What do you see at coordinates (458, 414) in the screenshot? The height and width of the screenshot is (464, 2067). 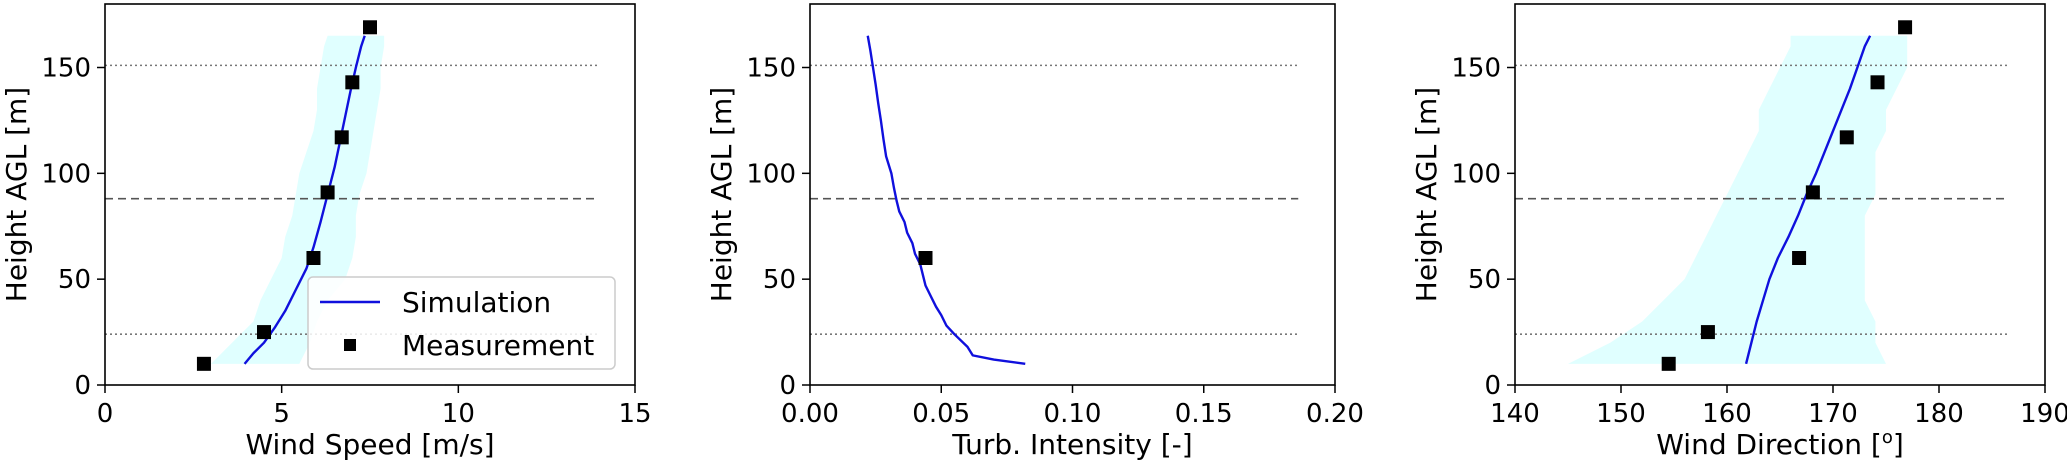 I see `x-tick-label: 10` at bounding box center [458, 414].